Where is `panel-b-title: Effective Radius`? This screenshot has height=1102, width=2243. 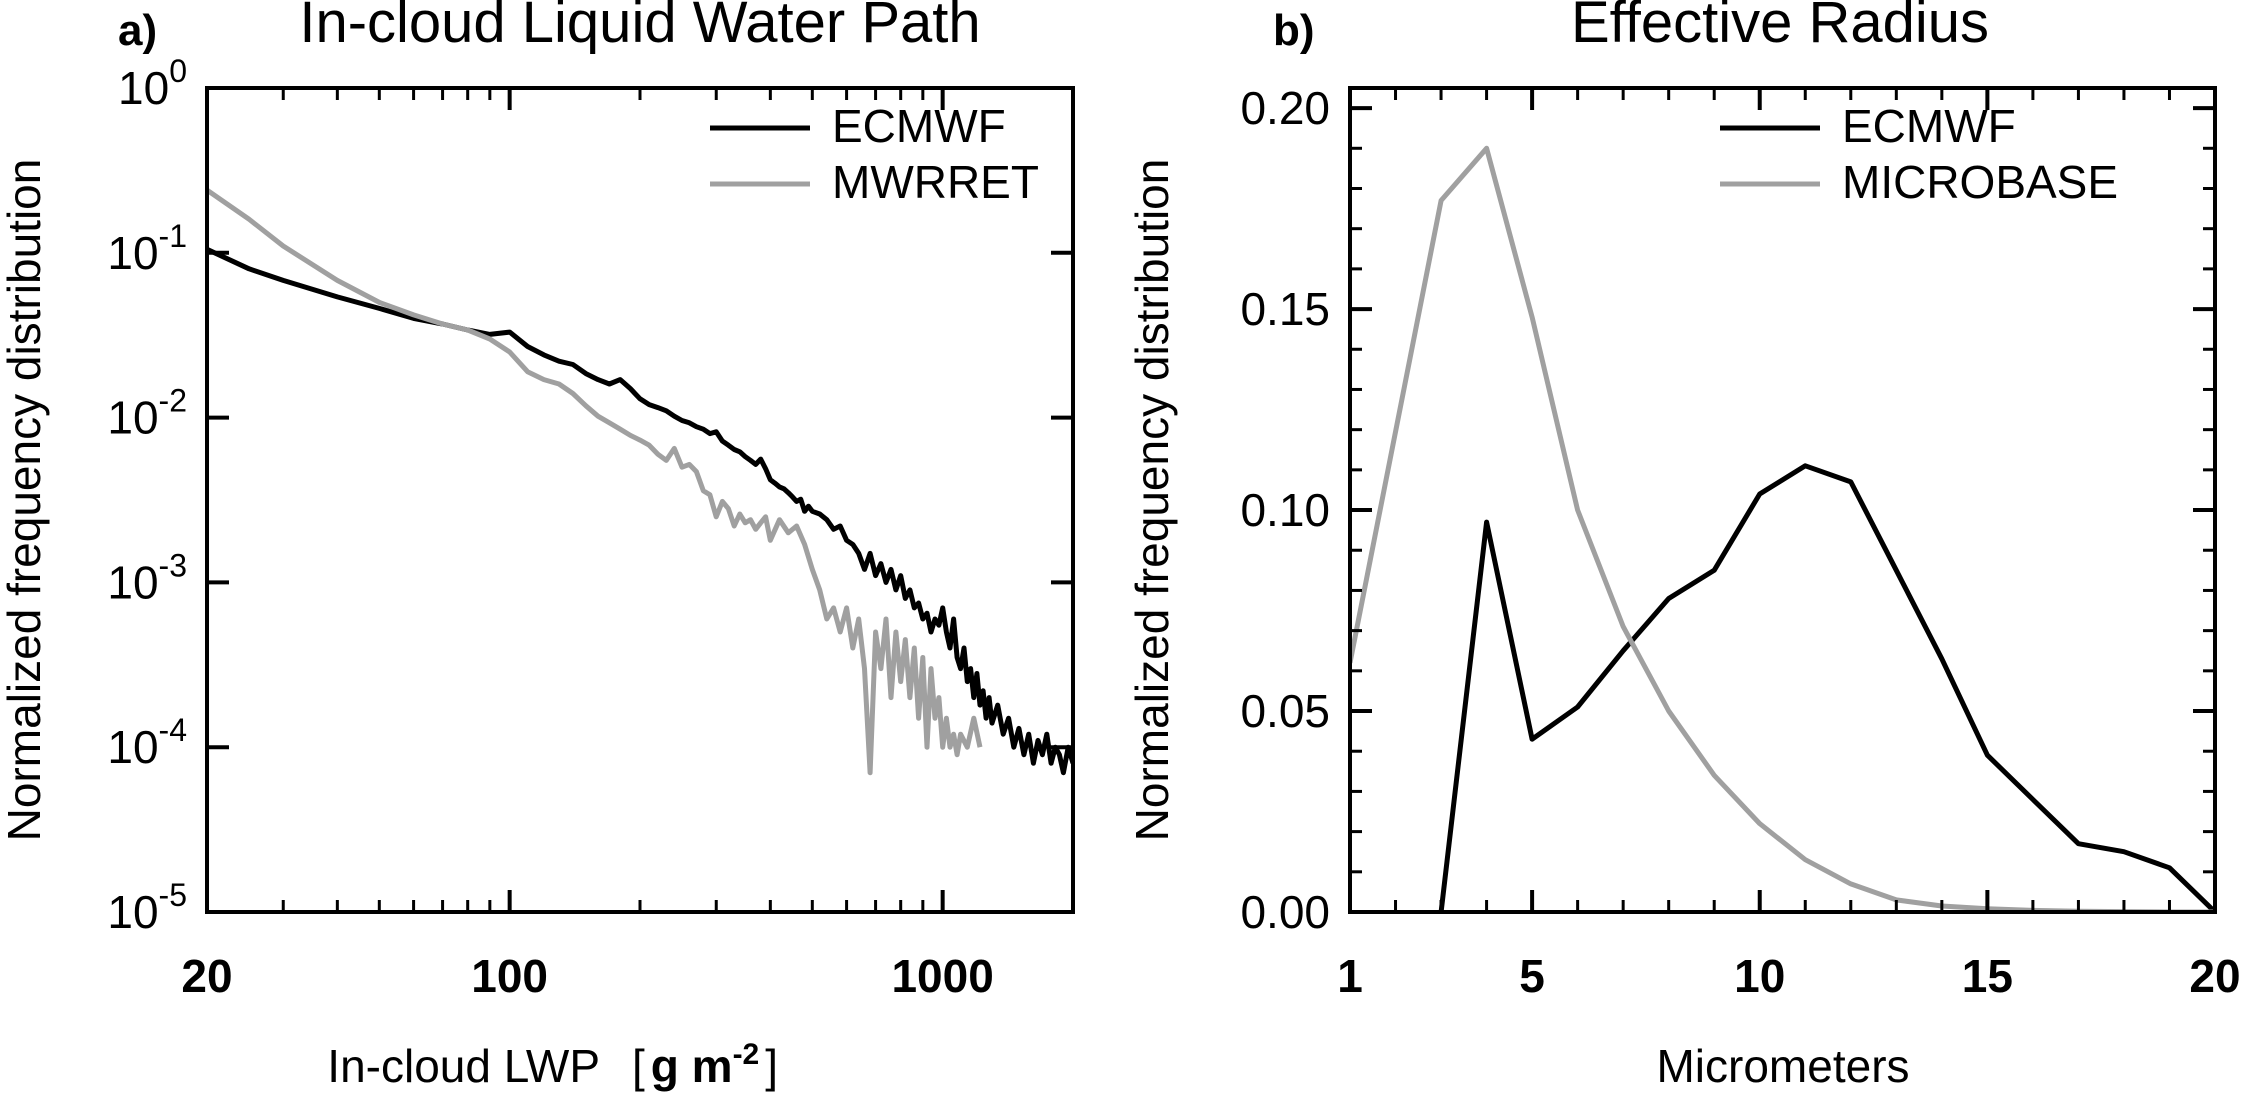 panel-b-title: Effective Radius is located at coordinates (1780, 27).